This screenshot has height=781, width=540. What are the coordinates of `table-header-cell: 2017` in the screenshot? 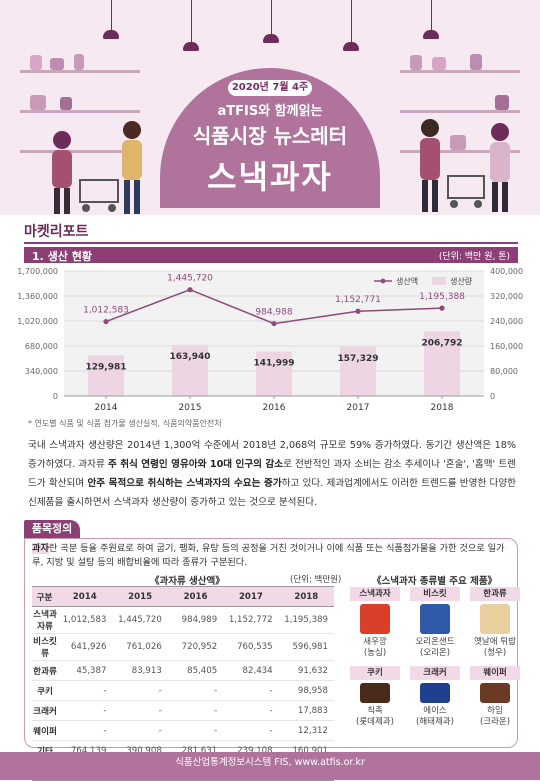 It's located at (251, 596).